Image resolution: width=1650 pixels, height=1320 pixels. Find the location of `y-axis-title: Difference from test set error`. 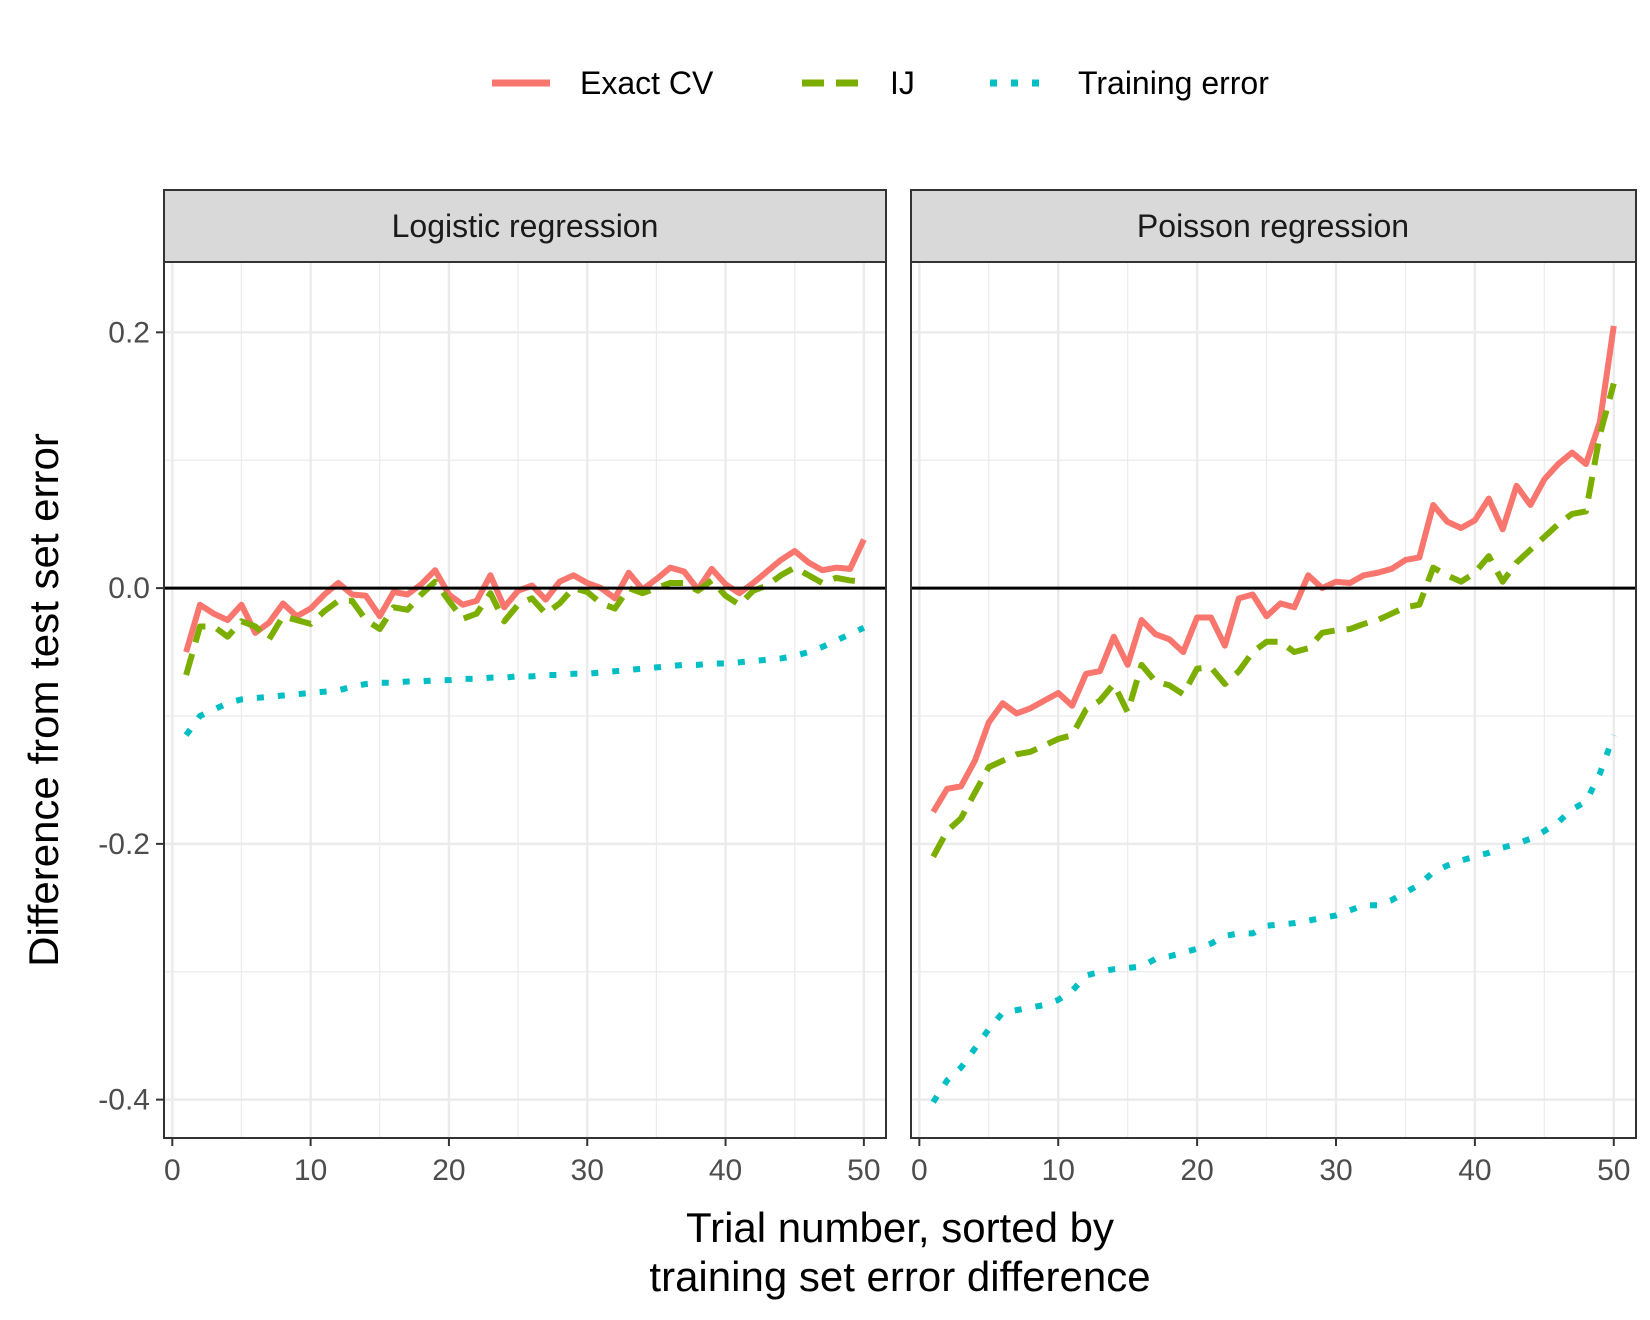

y-axis-title: Difference from test set error is located at coordinates (43, 700).